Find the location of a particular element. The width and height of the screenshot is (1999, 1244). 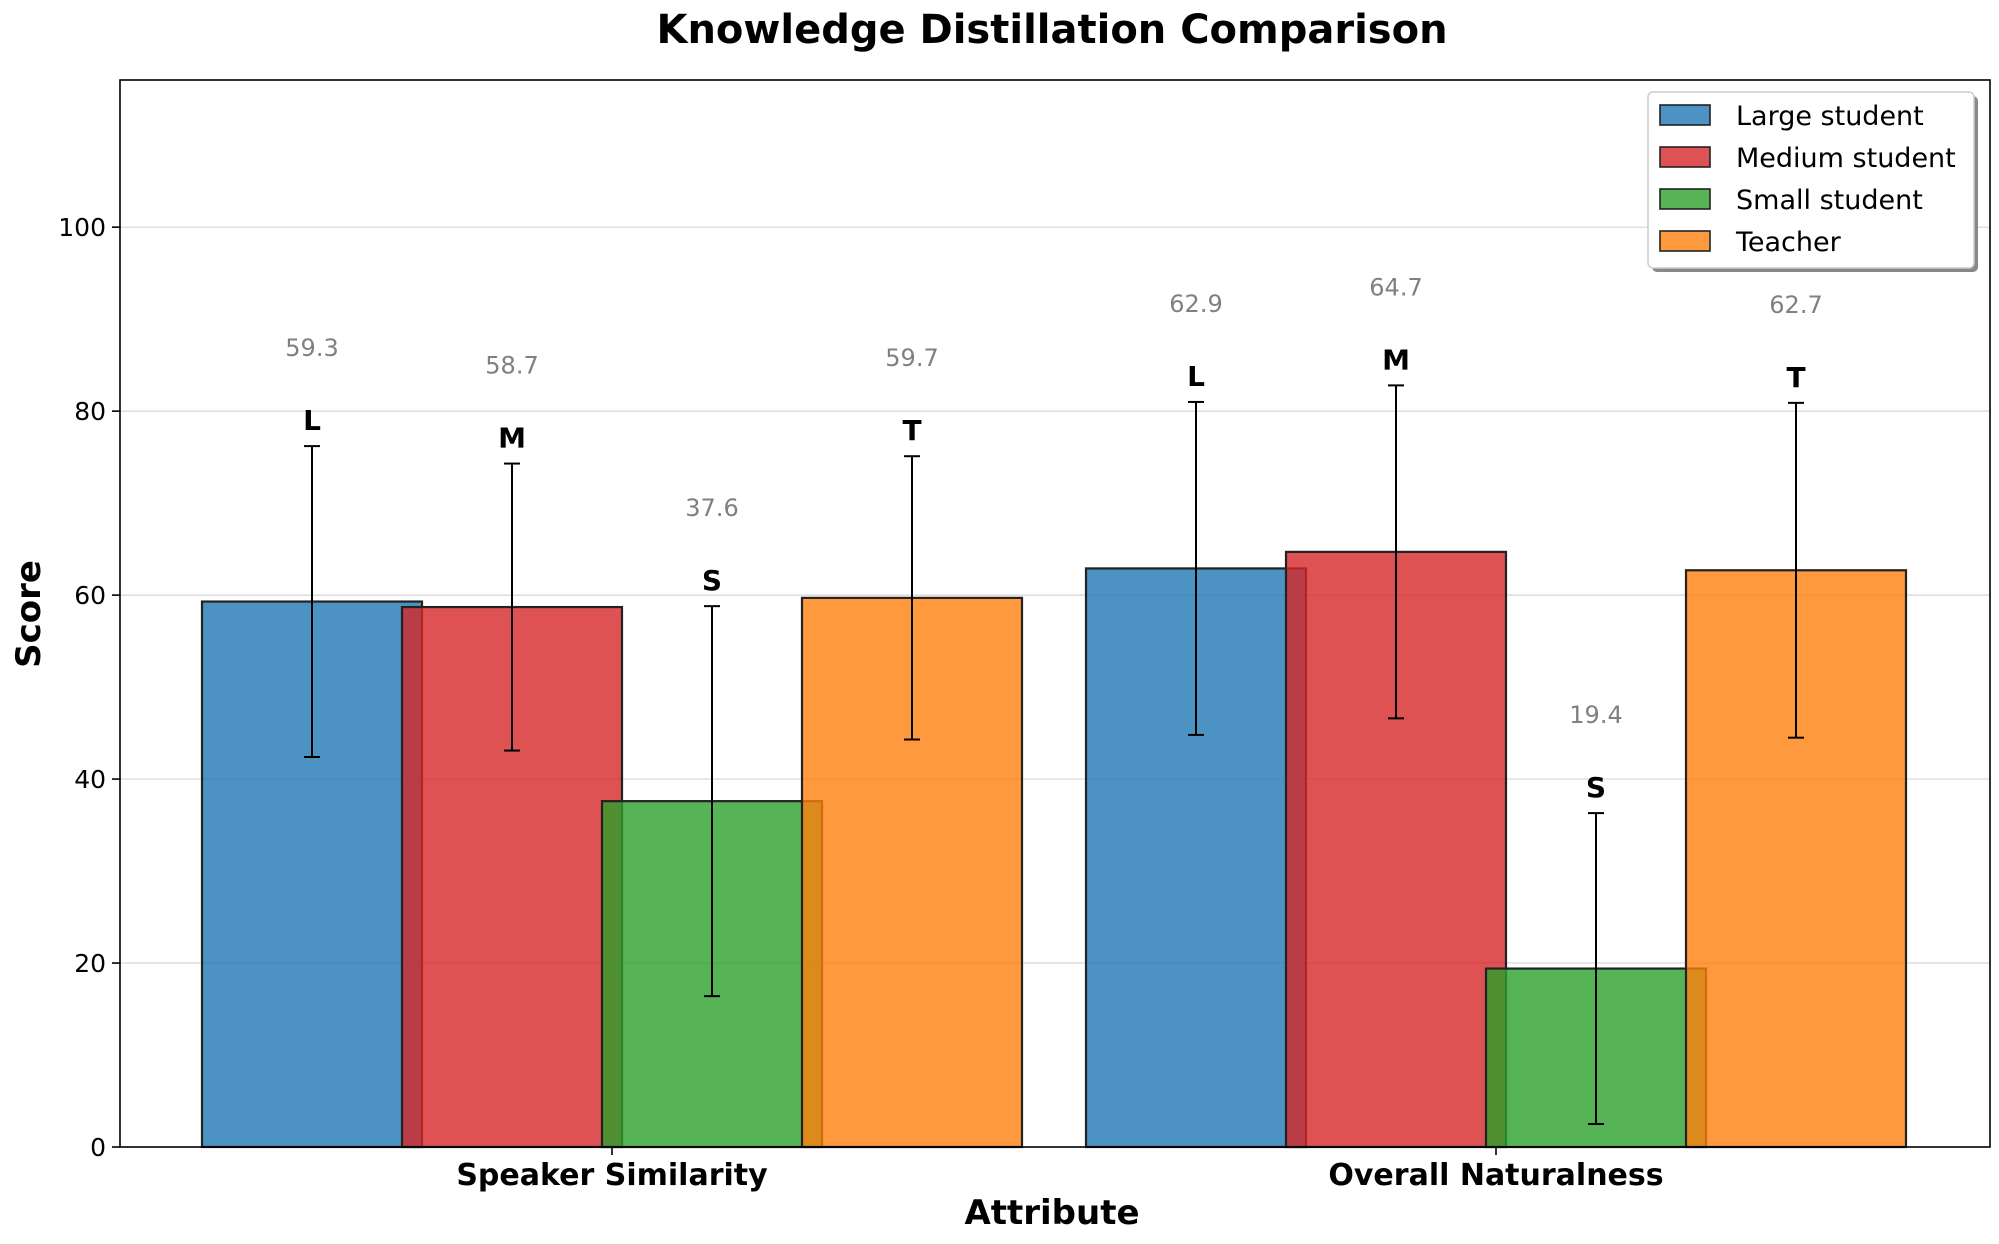

x-tick-label: Speaker Similarity is located at coordinates (612, 1175).